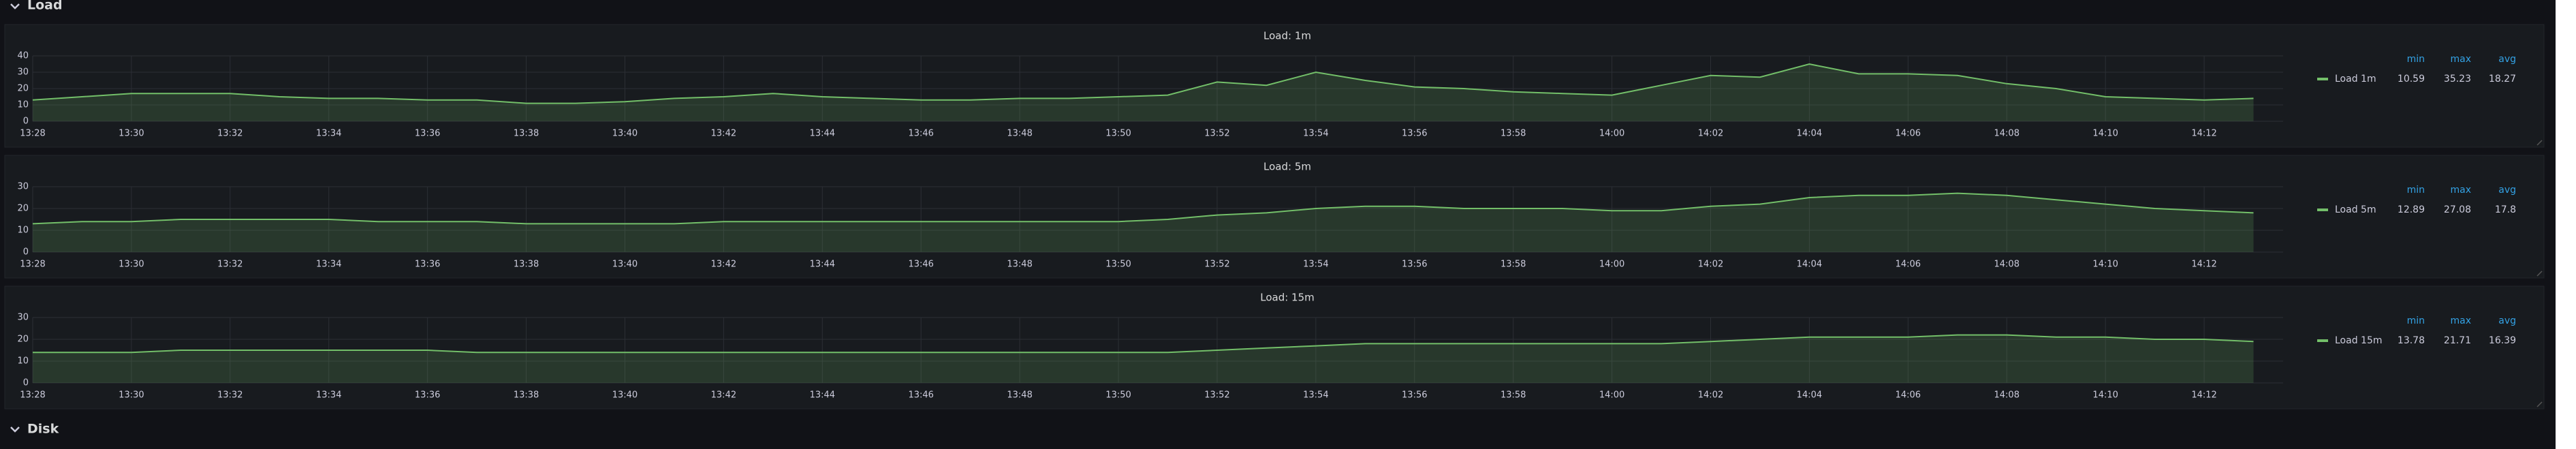  Describe the element at coordinates (43, 429) in the screenshot. I see `row-title: Disk` at that location.